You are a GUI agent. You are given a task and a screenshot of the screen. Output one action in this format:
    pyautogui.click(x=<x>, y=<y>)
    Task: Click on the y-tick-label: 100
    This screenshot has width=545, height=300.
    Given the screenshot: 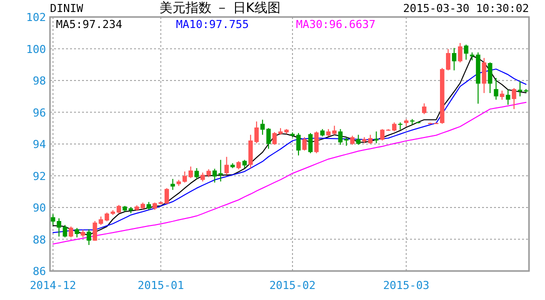 What is the action you would take?
    pyautogui.click(x=36, y=49)
    